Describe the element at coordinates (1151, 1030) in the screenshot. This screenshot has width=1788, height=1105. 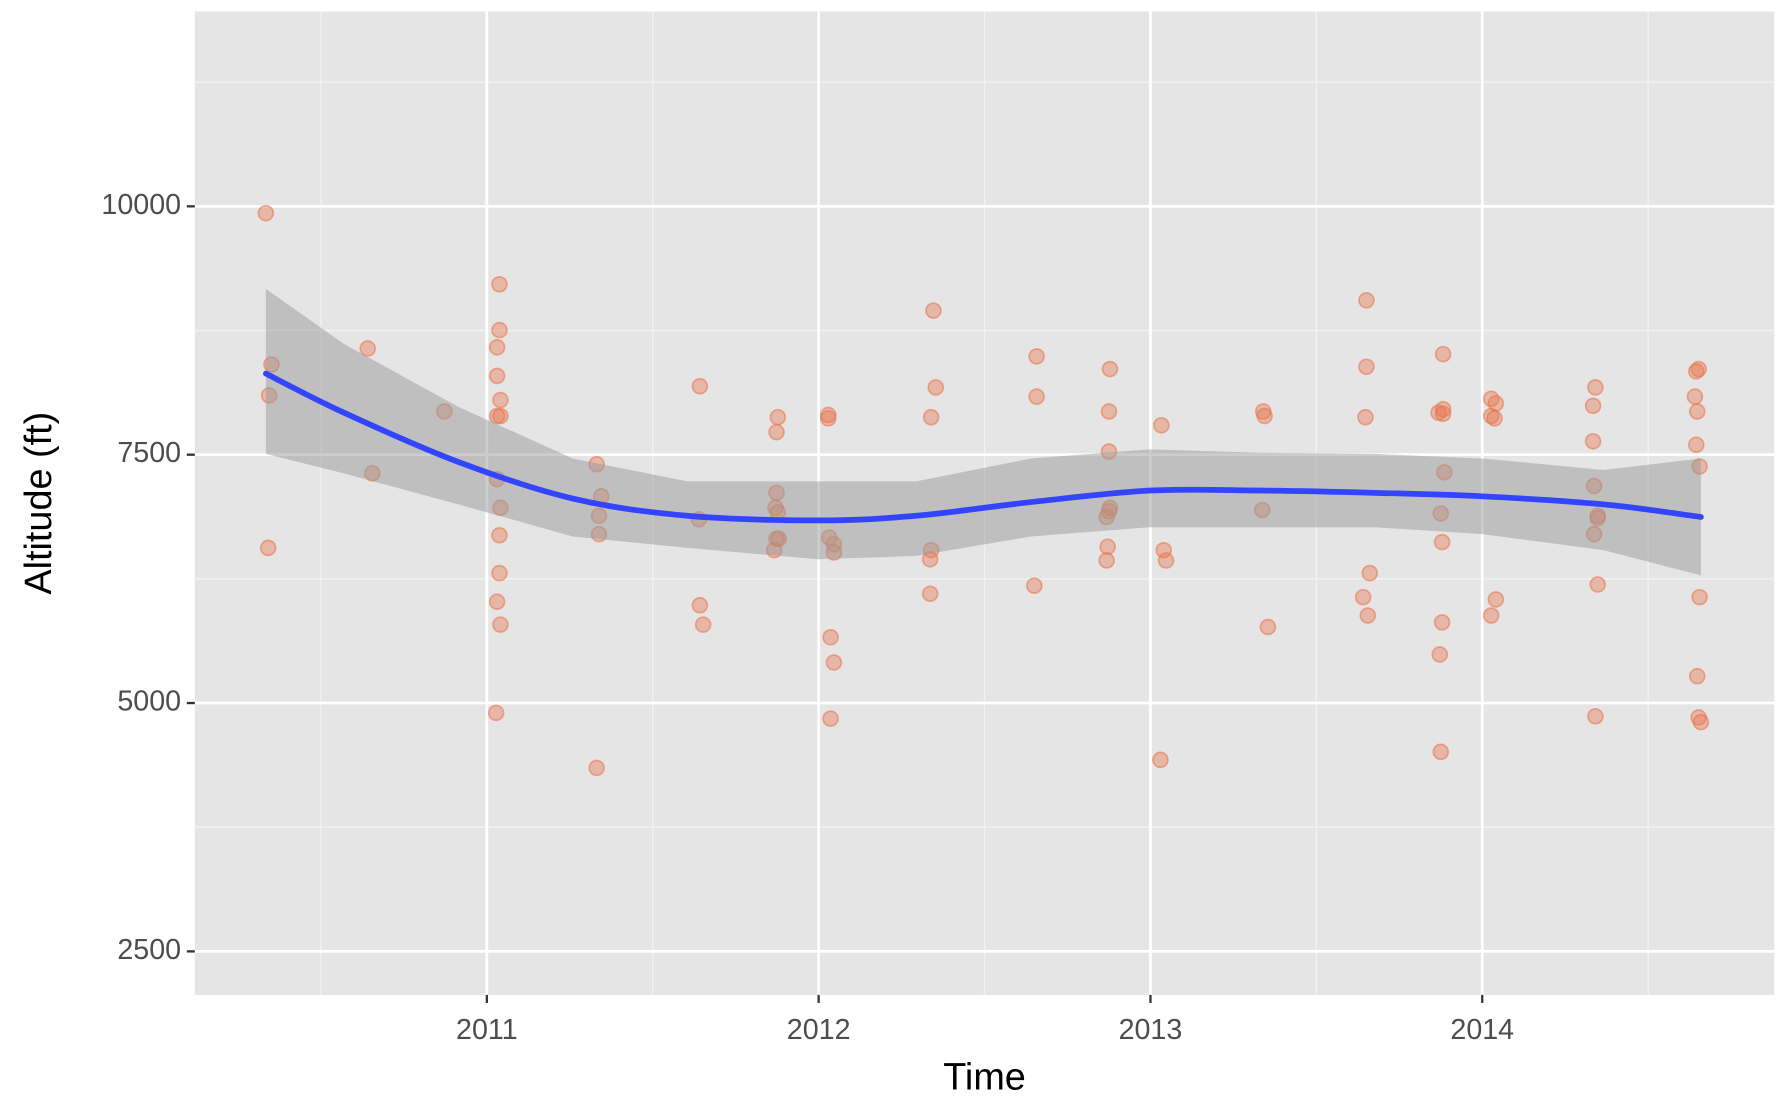
I see `x-tick-label: 2013` at that location.